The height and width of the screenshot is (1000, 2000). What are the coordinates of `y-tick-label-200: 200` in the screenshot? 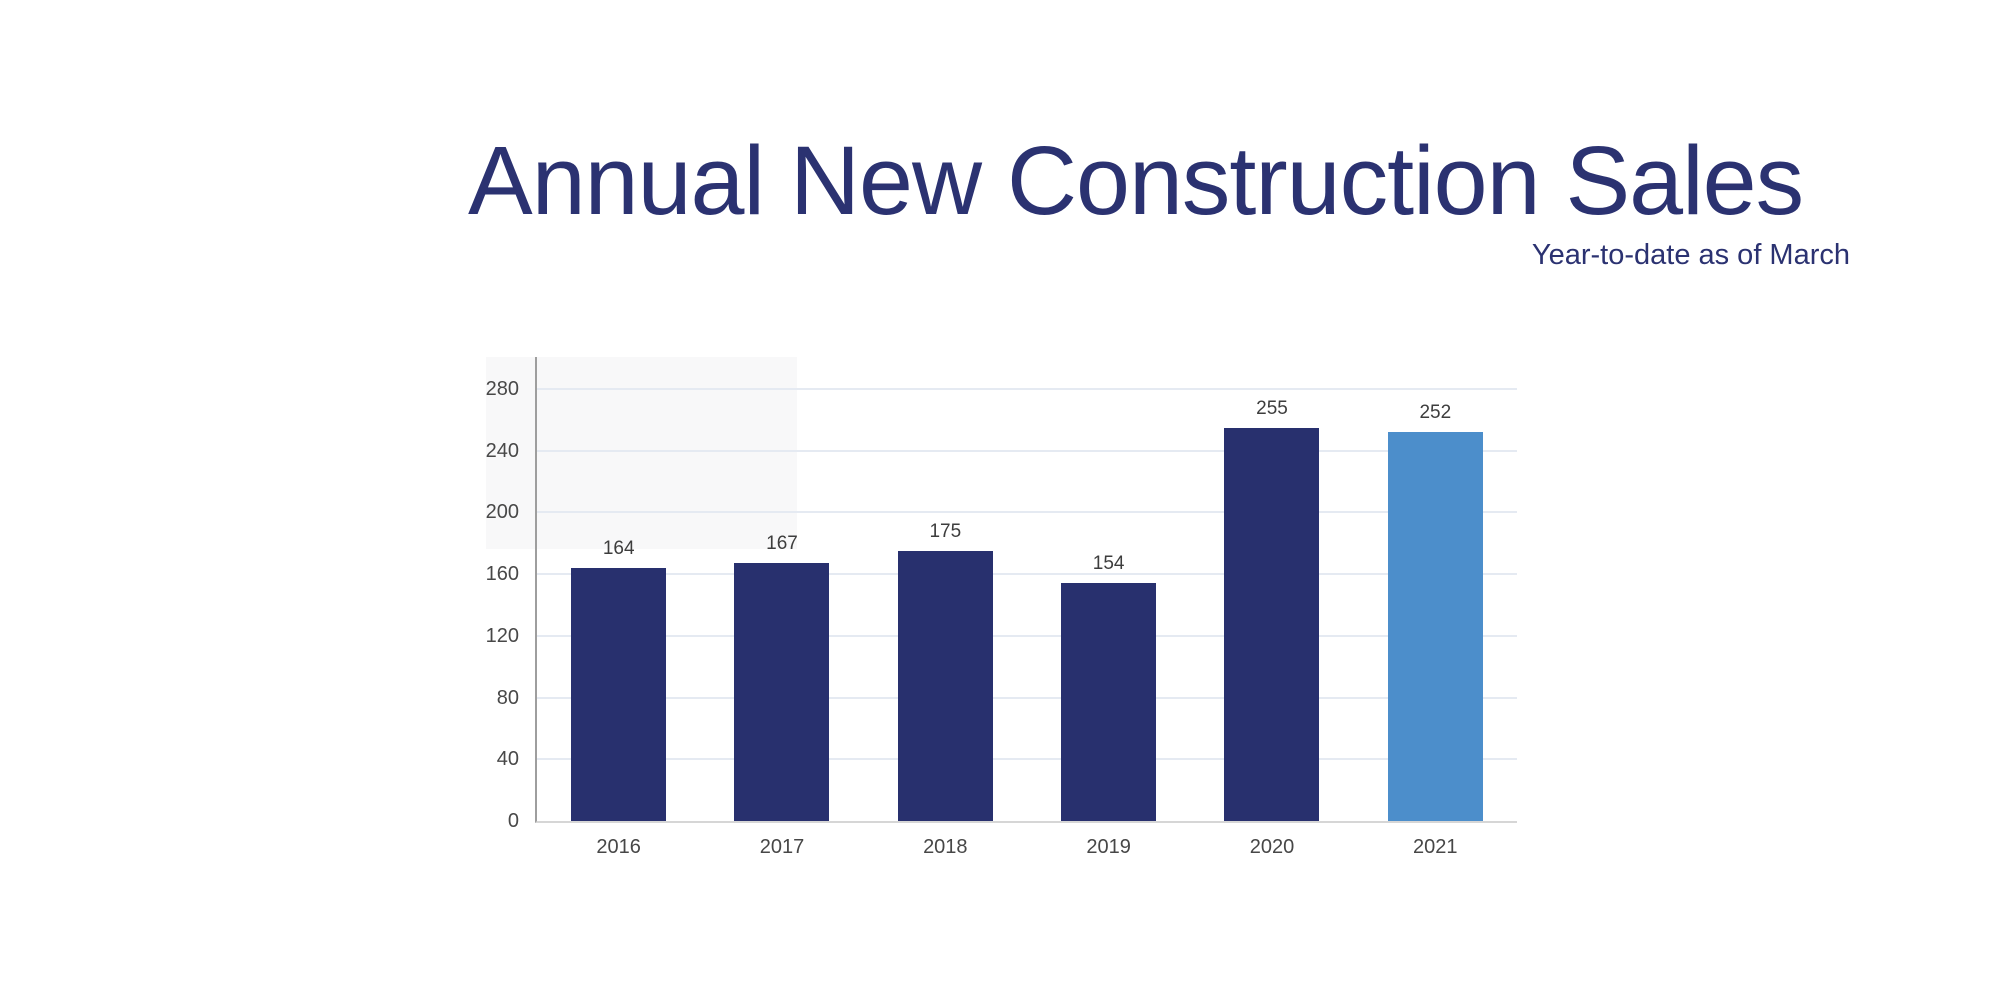 It's located at (502, 512).